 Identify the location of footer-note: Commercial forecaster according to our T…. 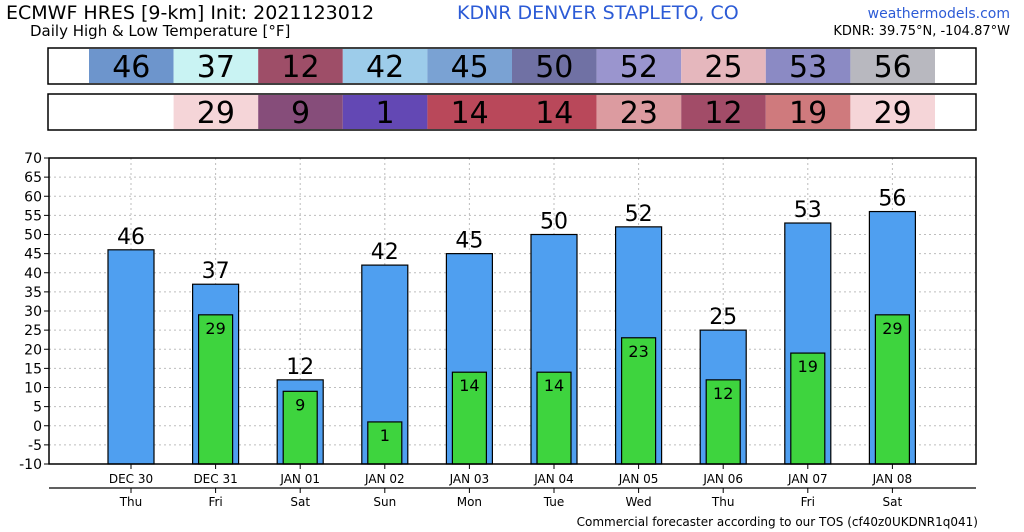
(777, 522).